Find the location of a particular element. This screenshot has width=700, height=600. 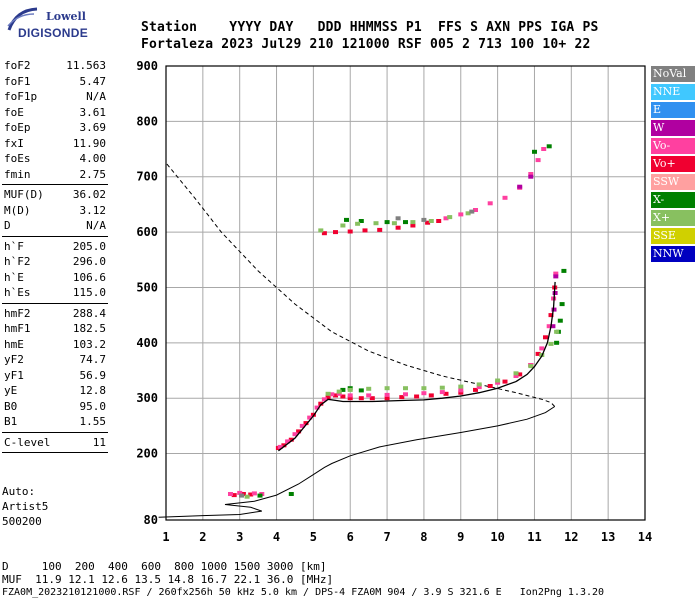

parameter-name: hmE is located at coordinates (14, 344).